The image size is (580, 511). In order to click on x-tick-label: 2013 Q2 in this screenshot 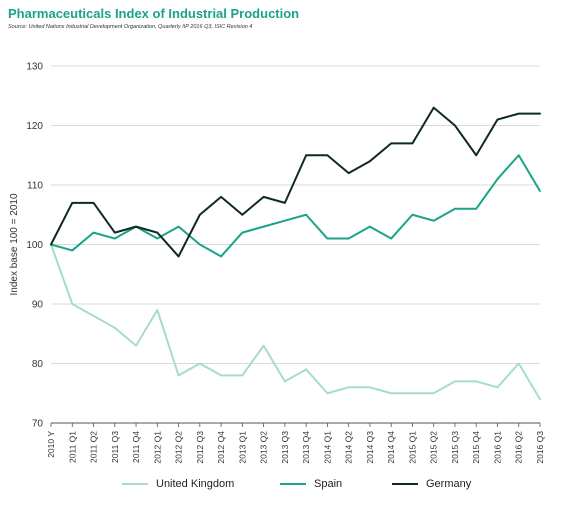, I will do `click(264, 447)`.